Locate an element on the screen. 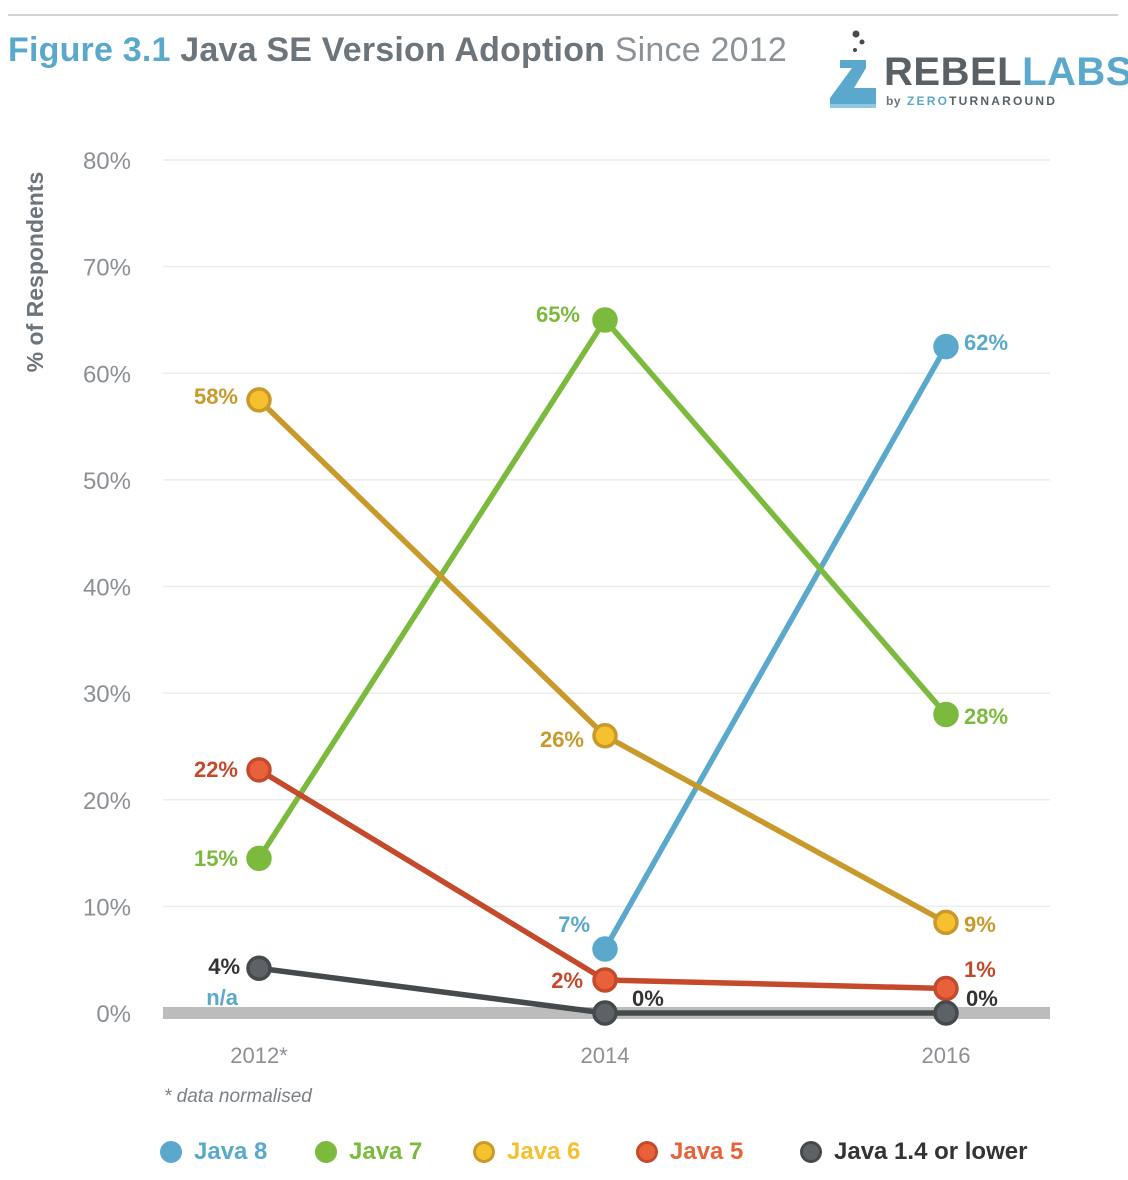  logo-word-rebel: REBEL is located at coordinates (953, 72).